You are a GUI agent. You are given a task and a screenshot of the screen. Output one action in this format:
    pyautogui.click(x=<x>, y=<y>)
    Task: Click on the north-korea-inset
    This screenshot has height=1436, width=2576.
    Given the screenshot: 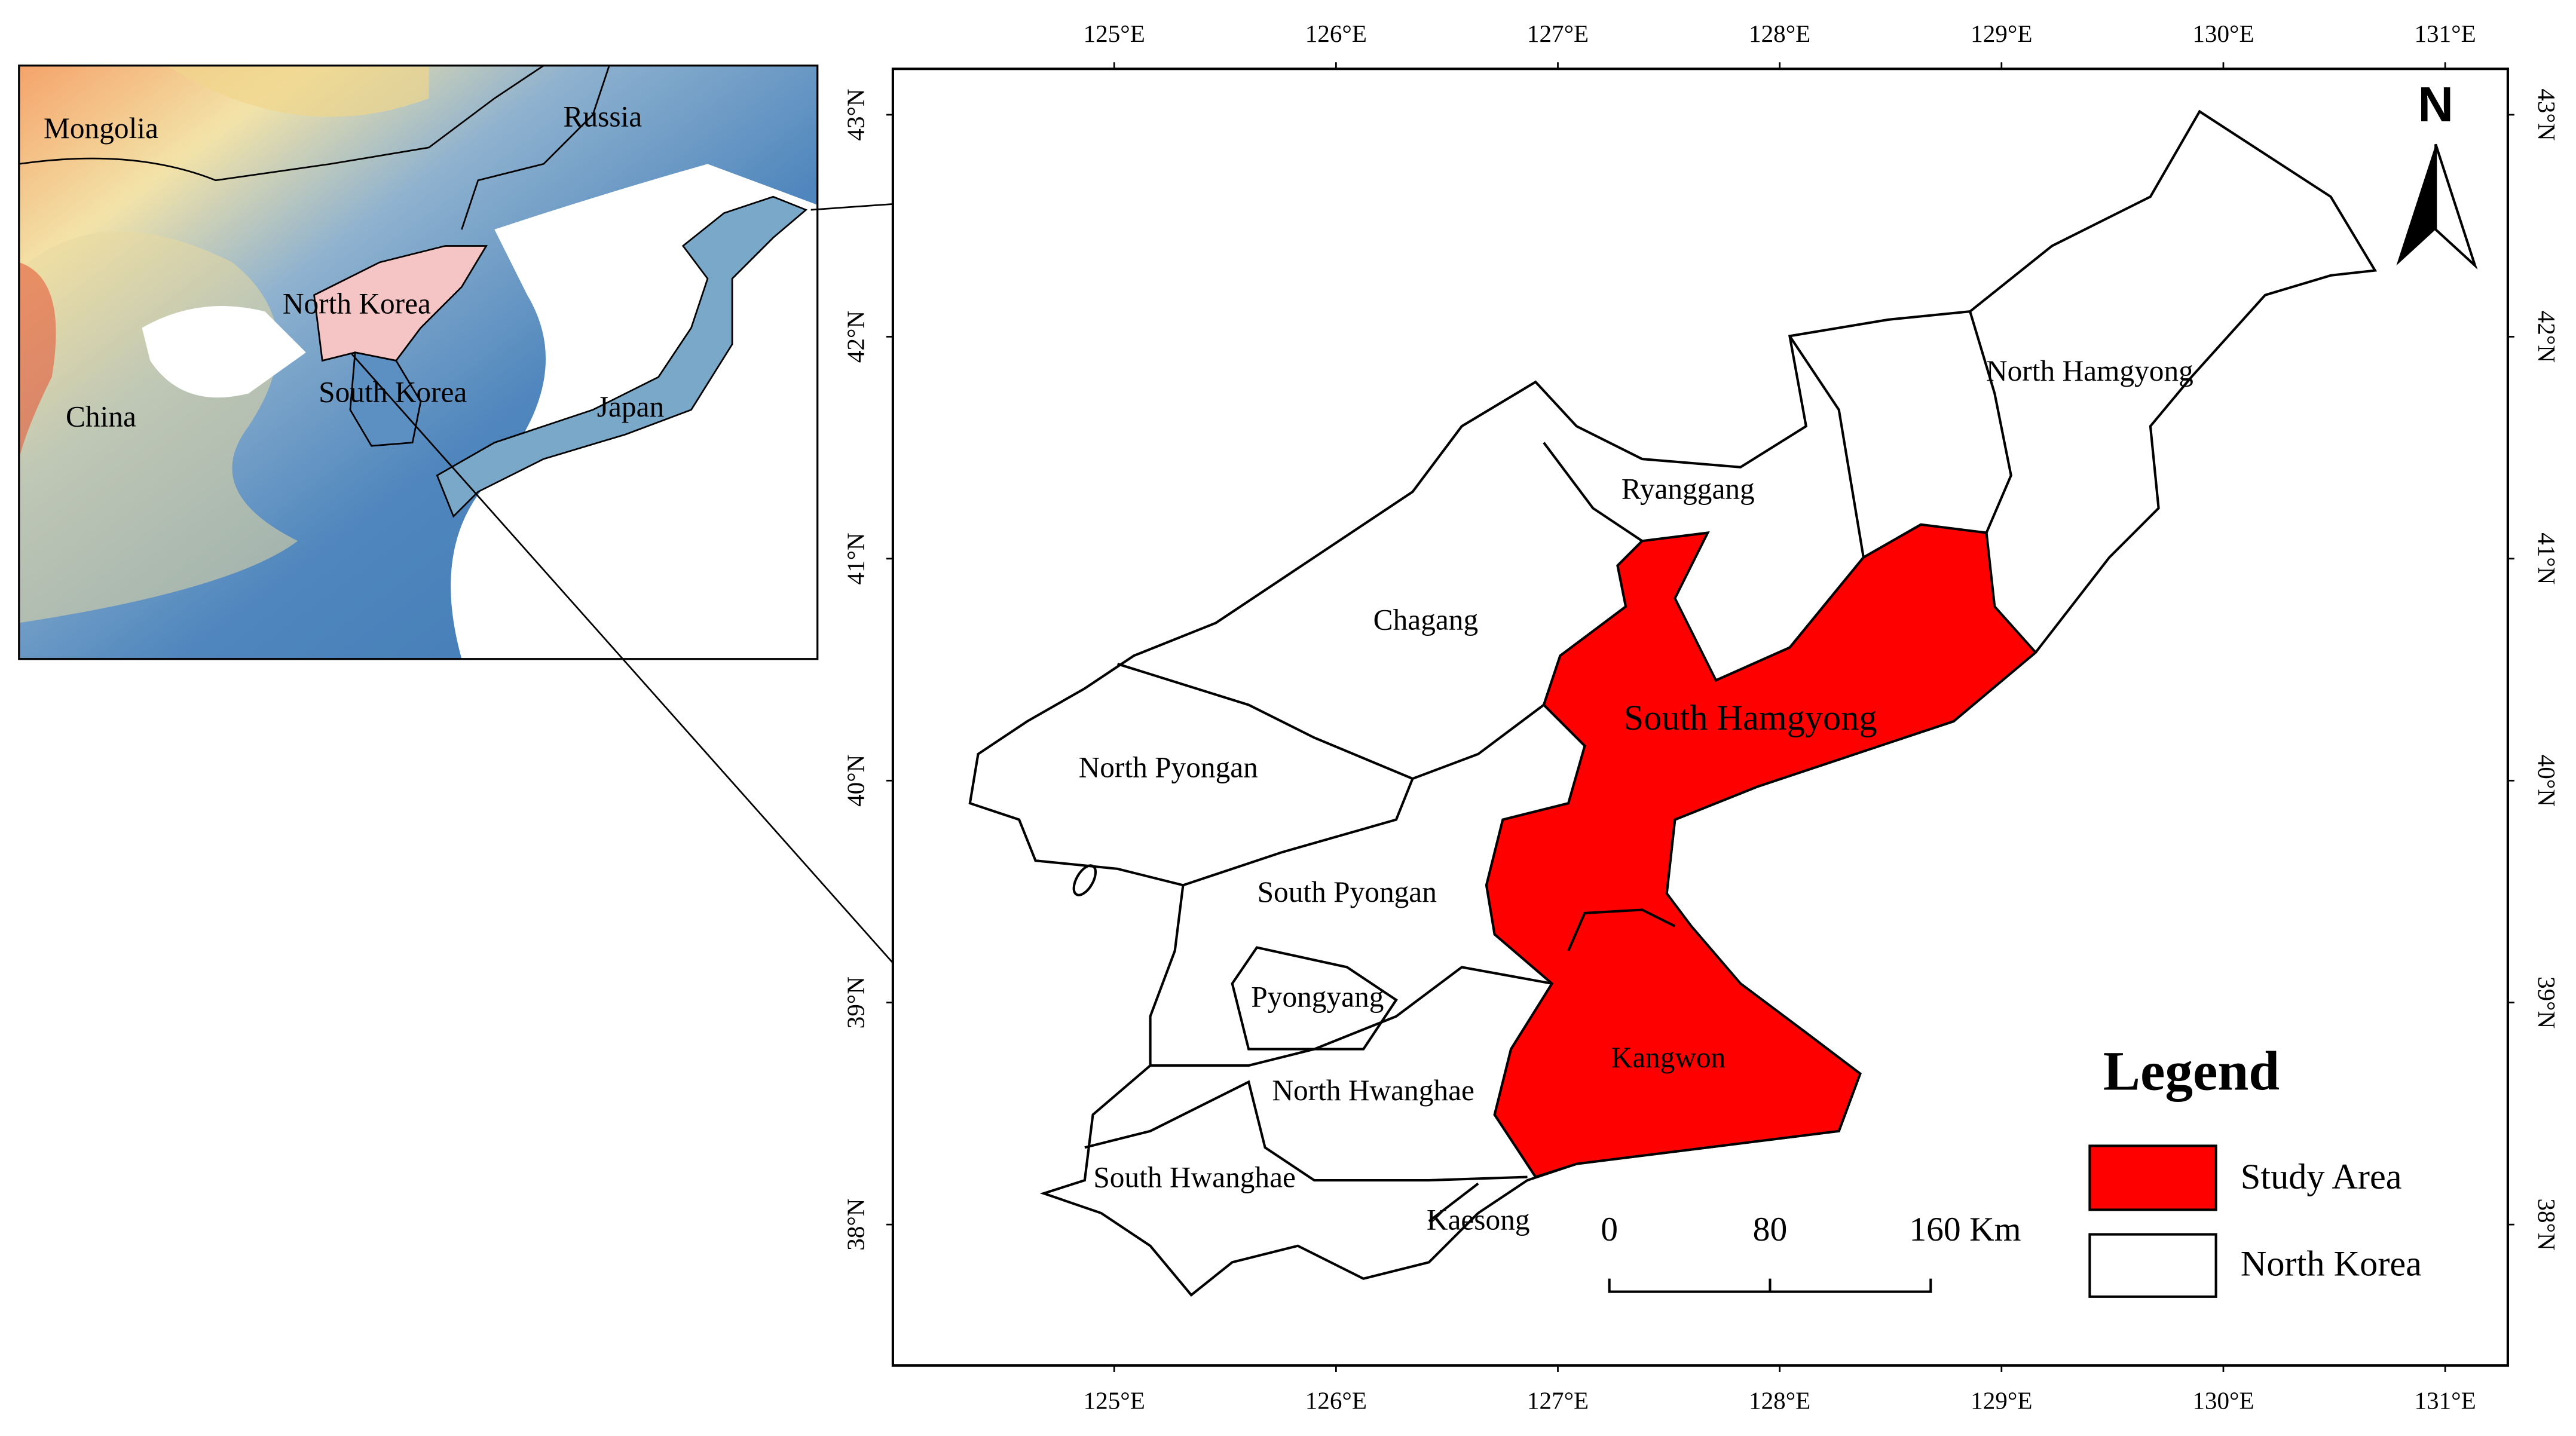 What is the action you would take?
    pyautogui.click(x=400, y=303)
    